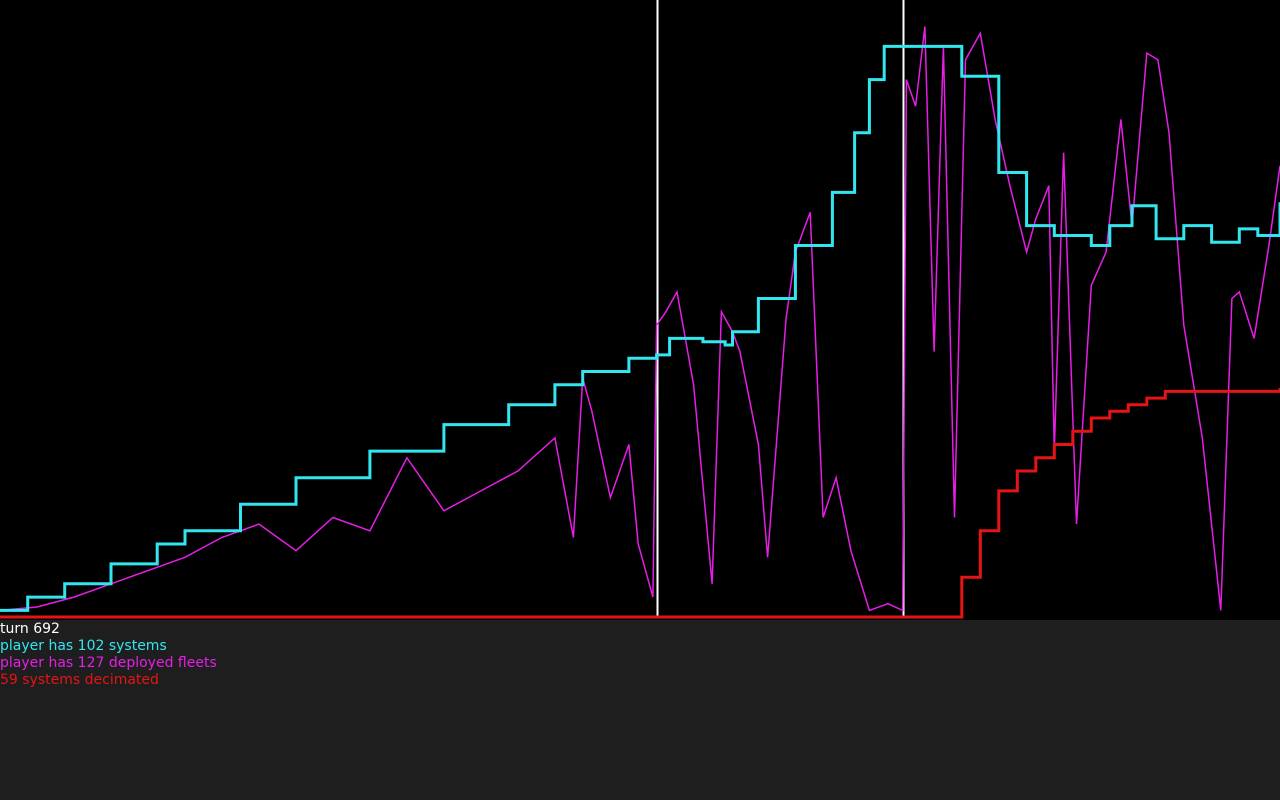 The width and height of the screenshot is (1280, 800). Describe the element at coordinates (79, 680) in the screenshot. I see `decimated-count: 59 systems decimated` at that location.